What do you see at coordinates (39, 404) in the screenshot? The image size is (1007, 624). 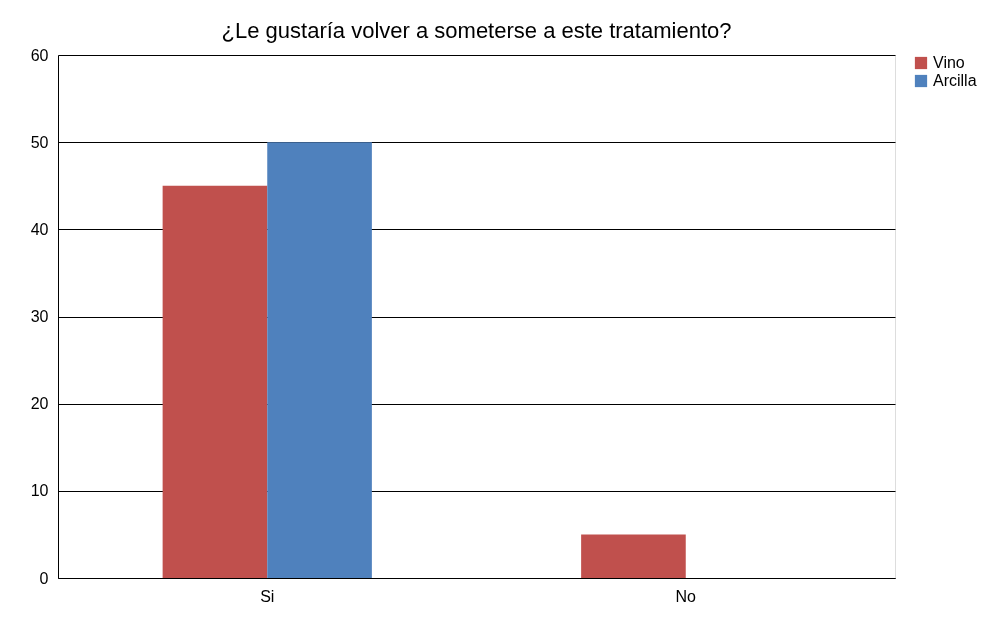 I see `y-tick-label: 20` at bounding box center [39, 404].